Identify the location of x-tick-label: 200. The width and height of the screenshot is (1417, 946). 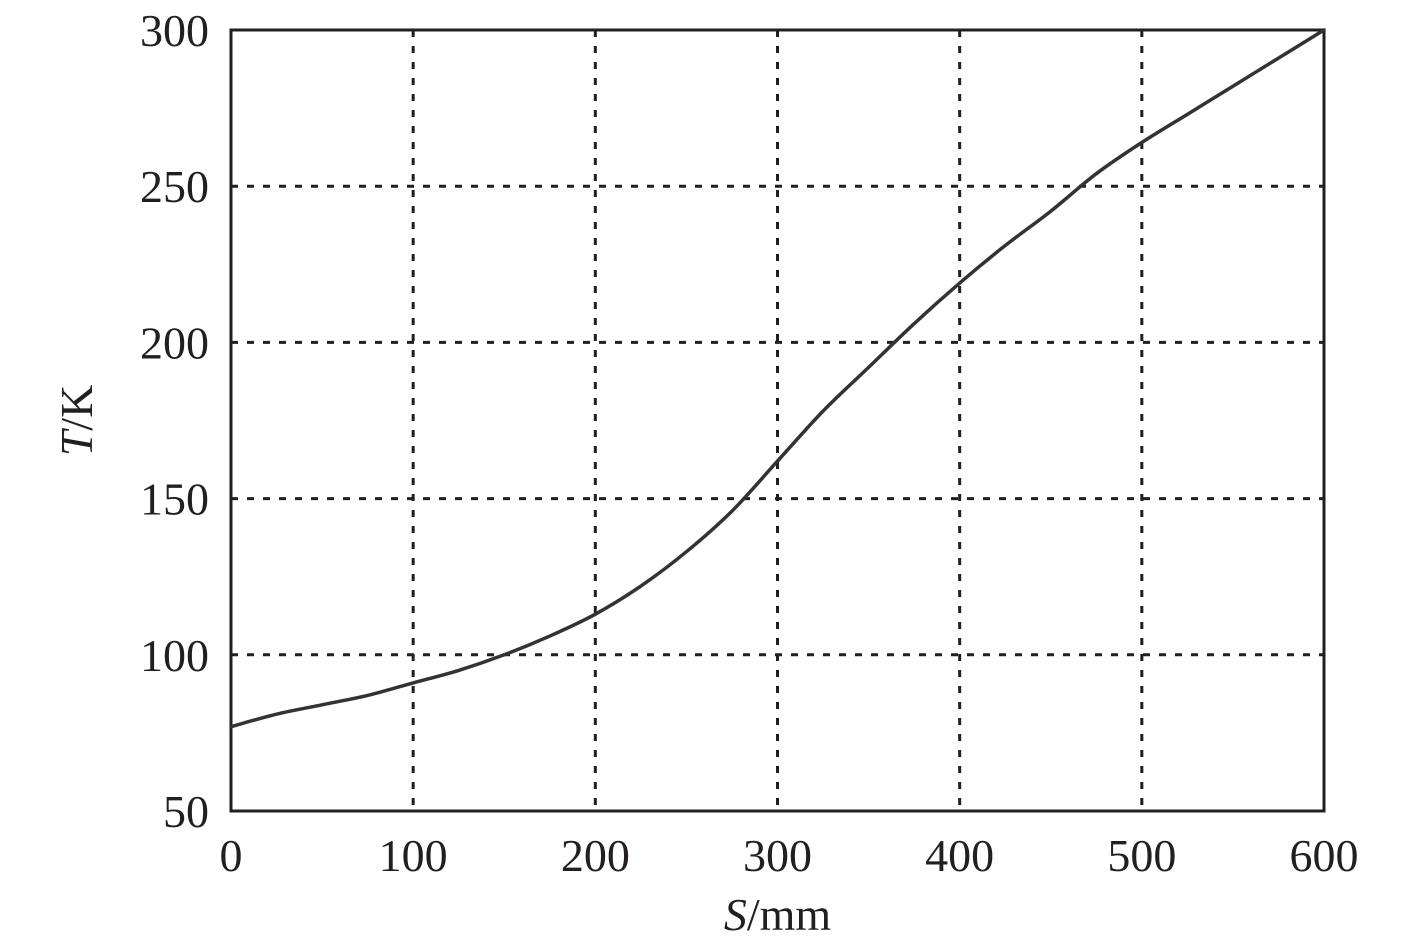
(595, 855).